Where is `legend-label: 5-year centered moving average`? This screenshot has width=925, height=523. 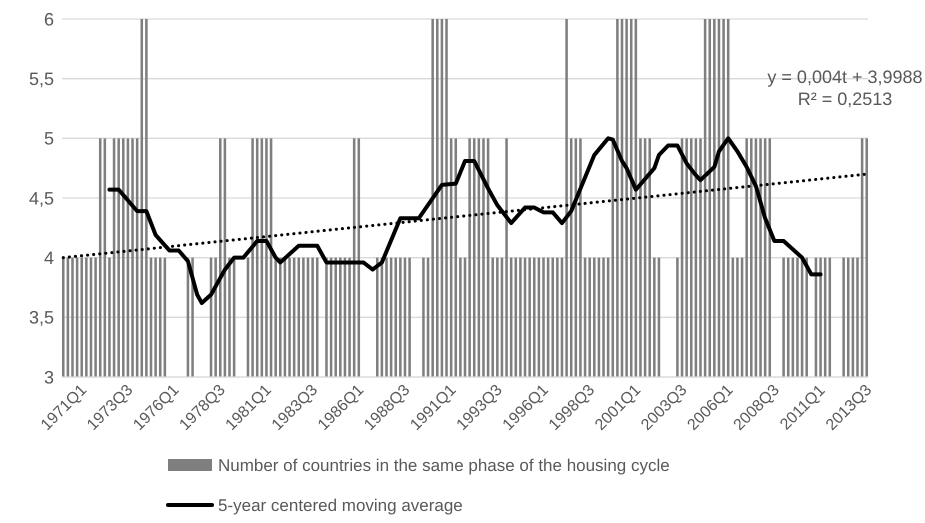
legend-label: 5-year centered moving average is located at coordinates (340, 505).